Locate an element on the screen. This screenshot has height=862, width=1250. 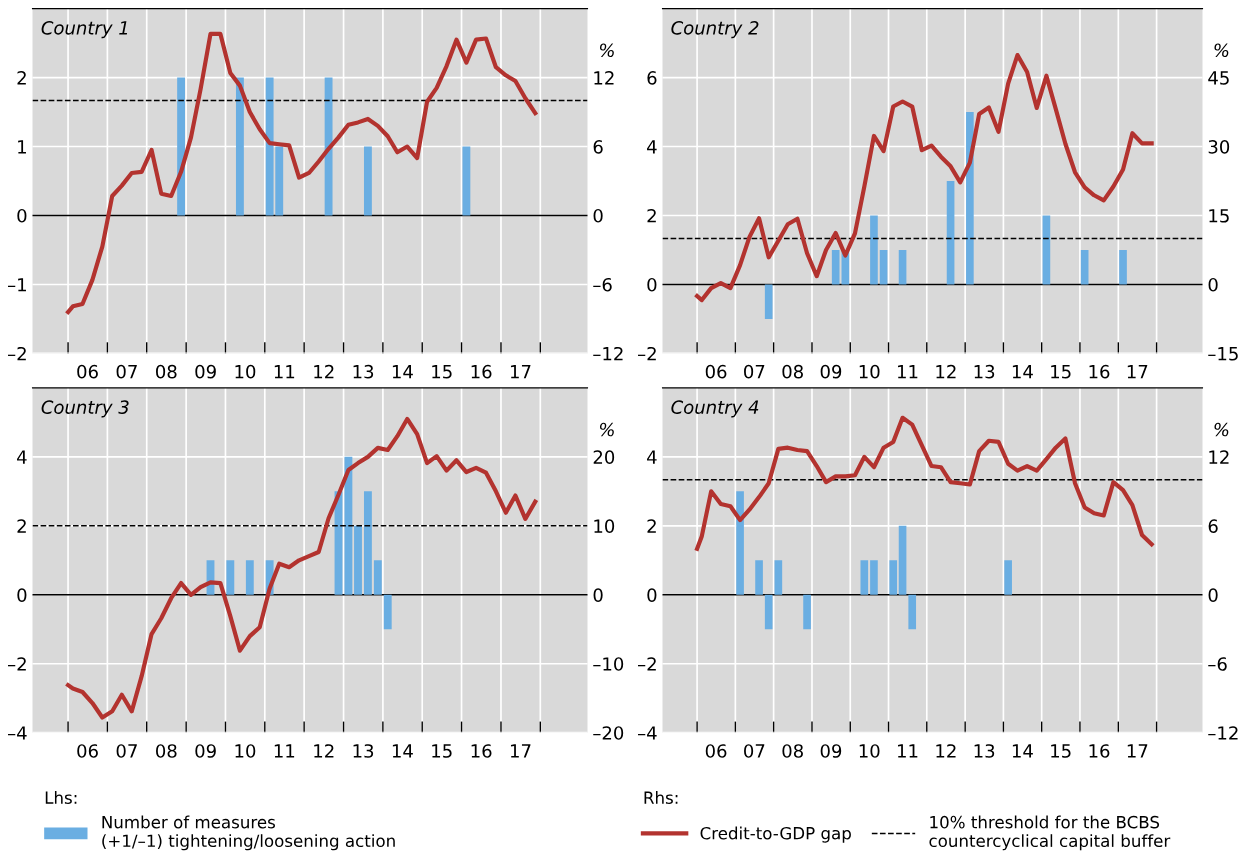
legend-label: Credit-to-GDP gap is located at coordinates (775, 834).